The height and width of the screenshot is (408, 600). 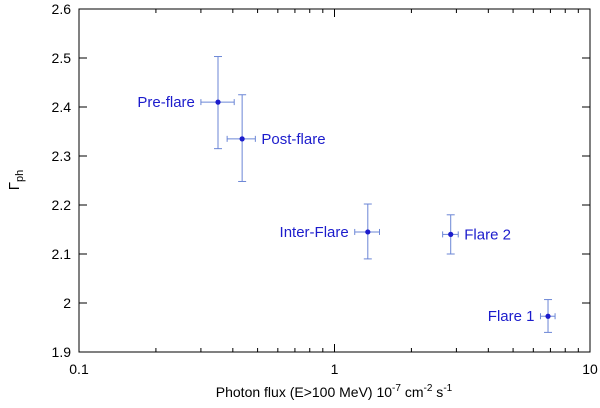 What do you see at coordinates (20, 176) in the screenshot?
I see `y-axis-label-sub: ph` at bounding box center [20, 176].